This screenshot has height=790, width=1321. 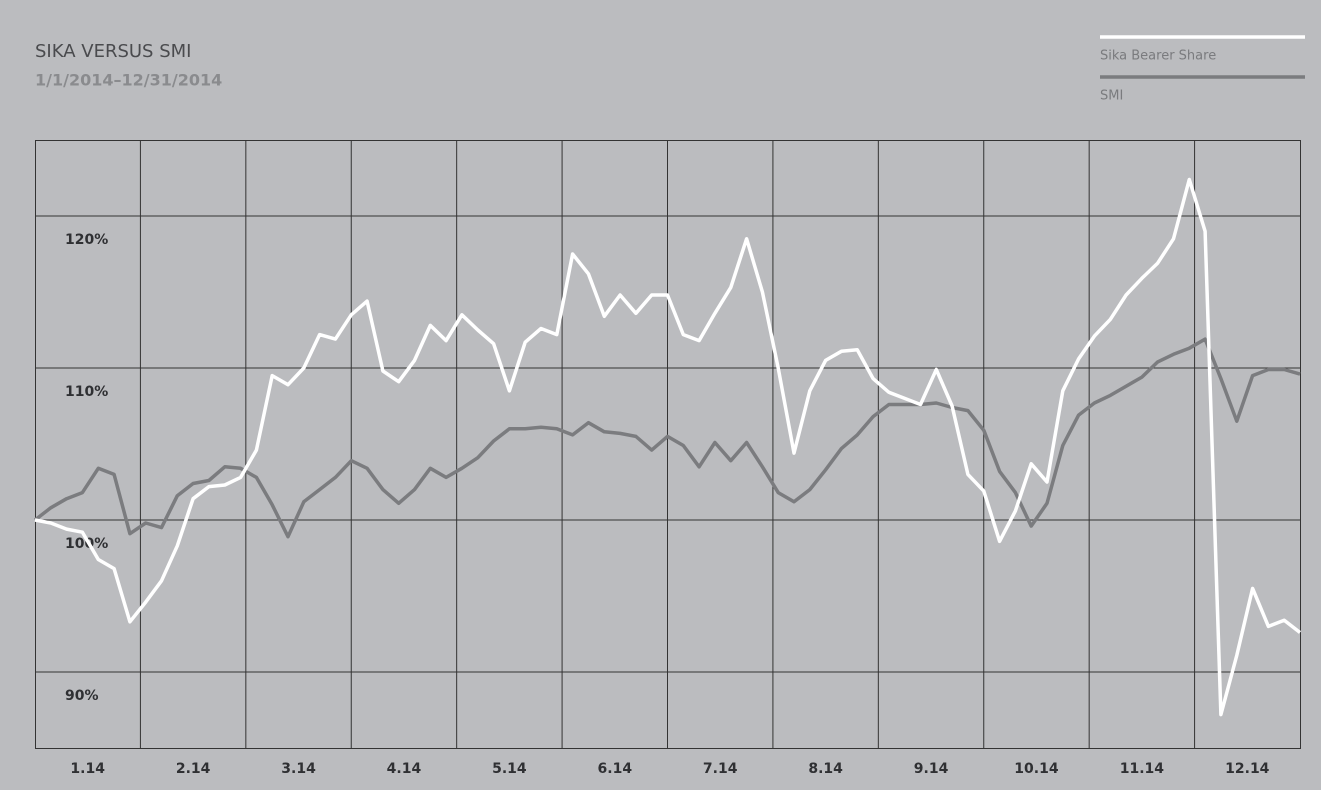 I want to click on y-tick-label: 90%, so click(x=82, y=696).